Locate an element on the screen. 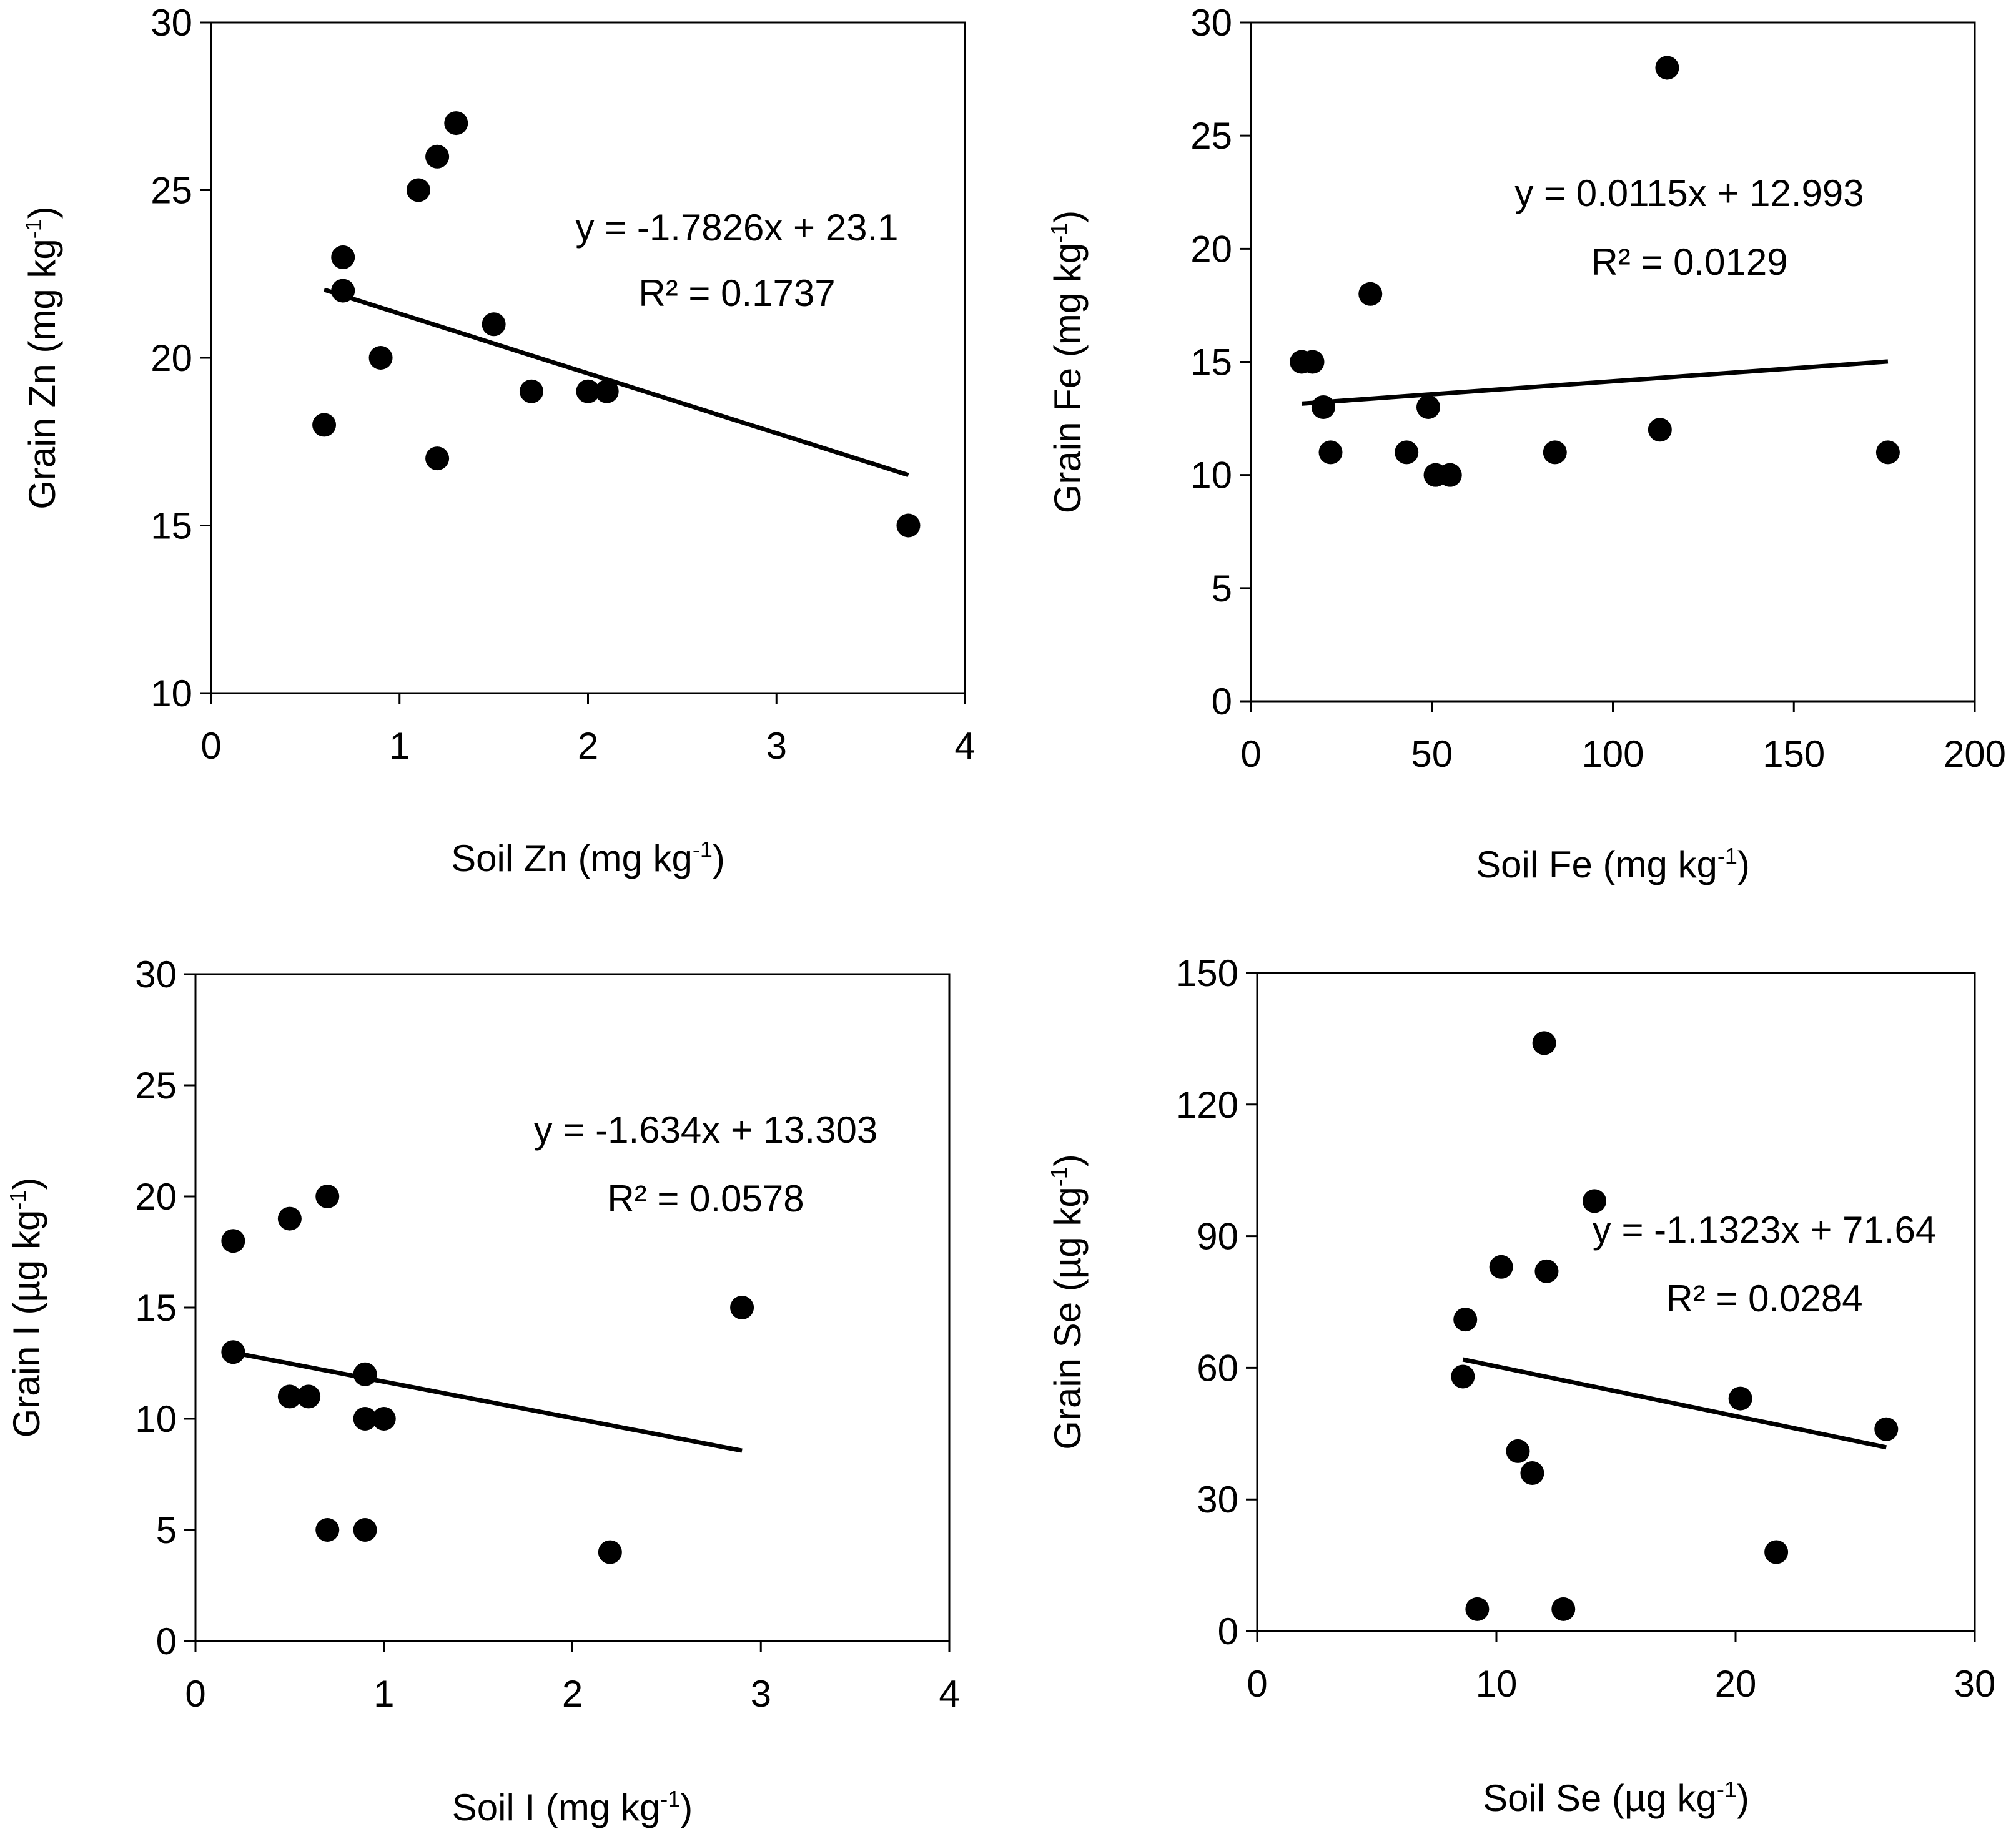 The height and width of the screenshot is (1844, 2016). y-tick-label: 120 is located at coordinates (1207, 1105).